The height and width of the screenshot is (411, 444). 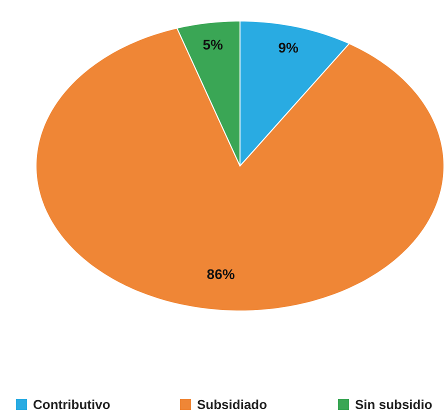 I want to click on data-label: 5%, so click(x=213, y=44).